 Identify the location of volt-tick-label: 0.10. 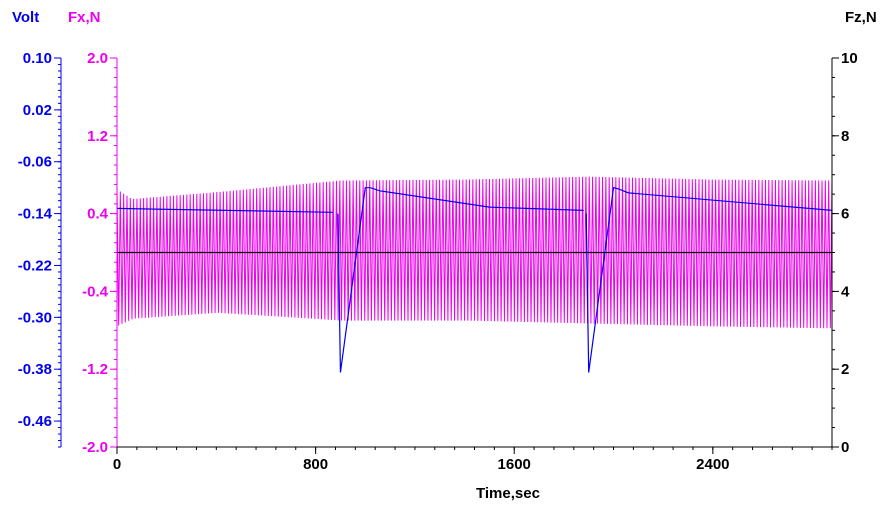
(37, 58).